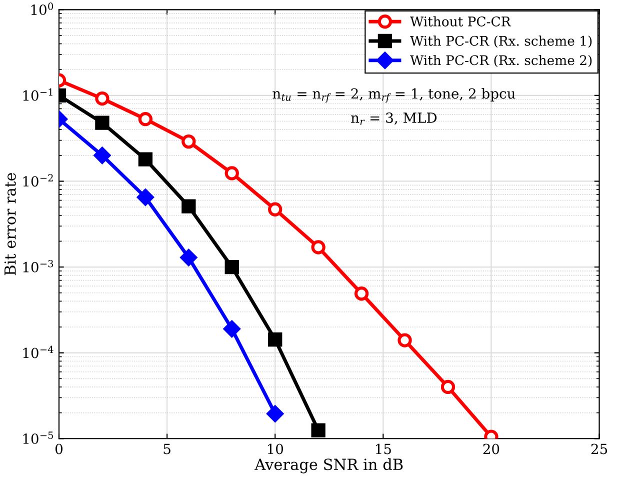  I want to click on annotation: n$_{tu}$ = n$_{rf}$ = 2, m$_{rf}$ = 1, tone, 2 bpcu, so click(394, 95).